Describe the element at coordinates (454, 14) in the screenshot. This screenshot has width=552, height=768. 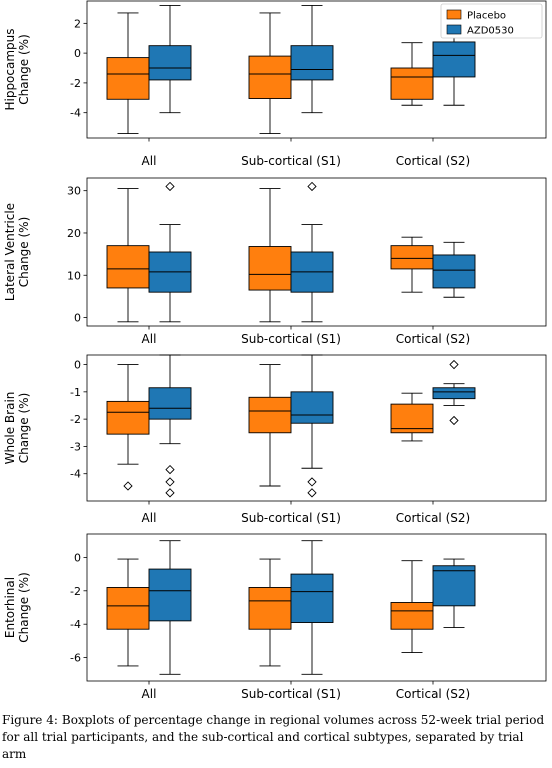
I see `legend-swatch-placebo` at that location.